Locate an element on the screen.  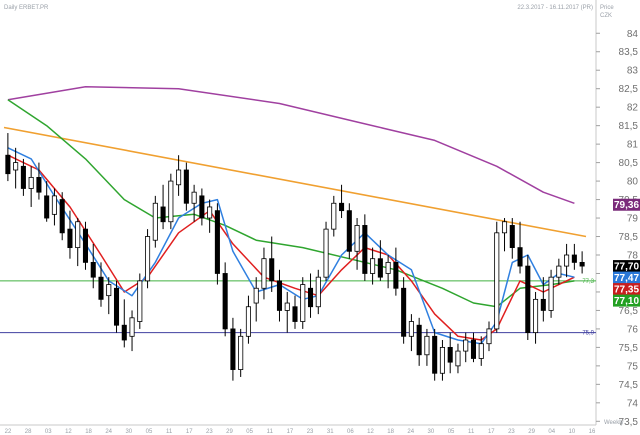
x-tick-label-6: 30 is located at coordinates (128, 432).